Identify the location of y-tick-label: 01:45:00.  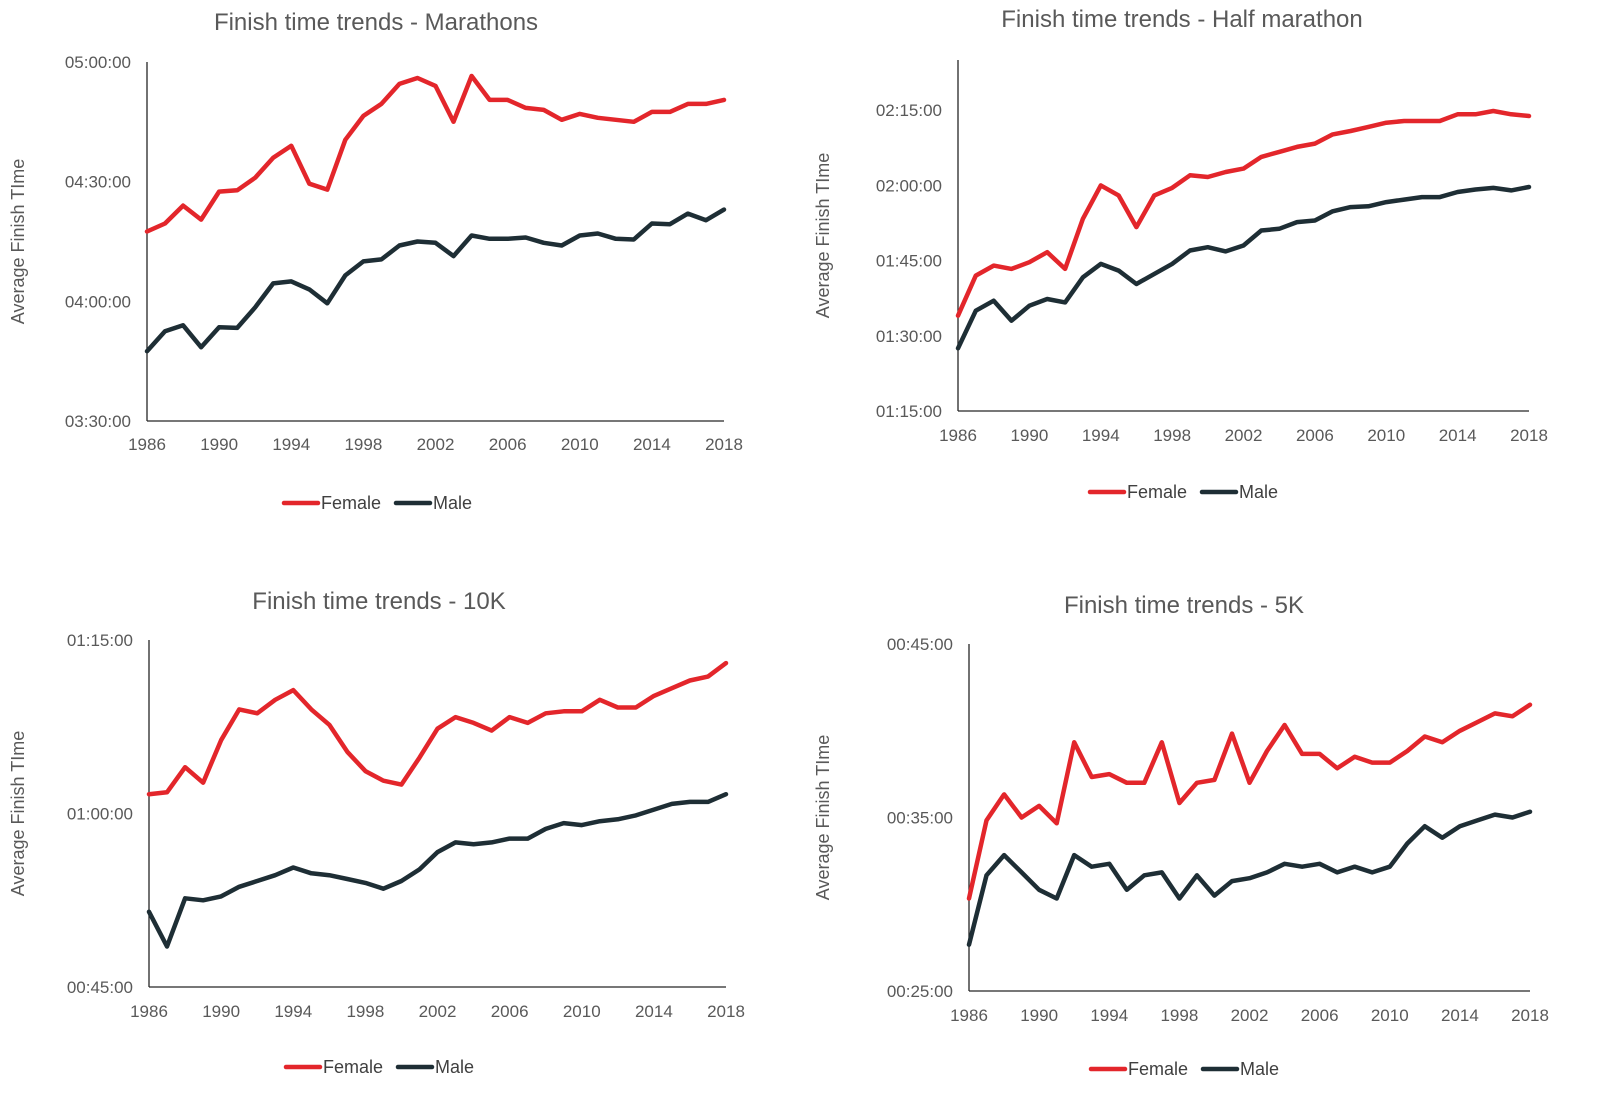
(909, 261).